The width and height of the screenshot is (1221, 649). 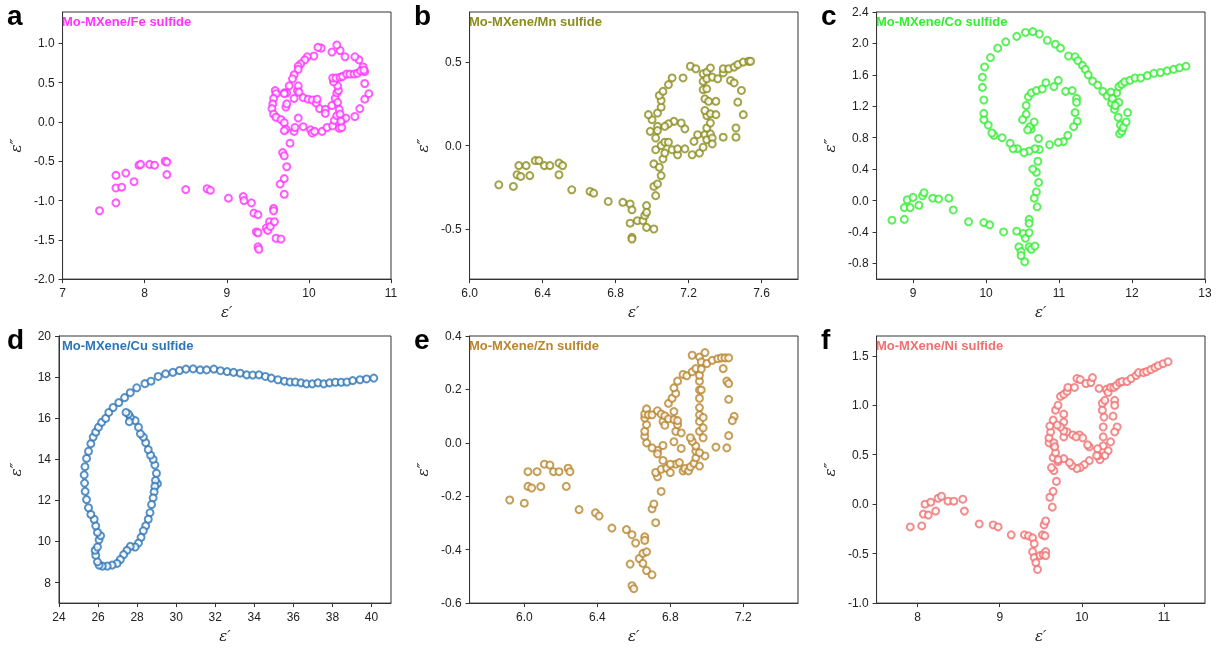 I want to click on y-tick-label: 20, so click(x=44, y=336).